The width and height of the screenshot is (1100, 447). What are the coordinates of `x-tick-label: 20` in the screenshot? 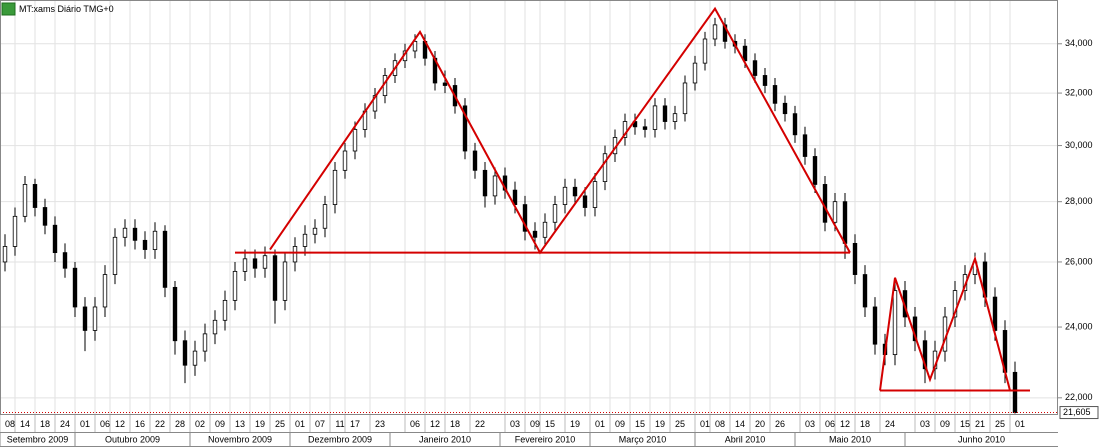 It's located at (760, 424).